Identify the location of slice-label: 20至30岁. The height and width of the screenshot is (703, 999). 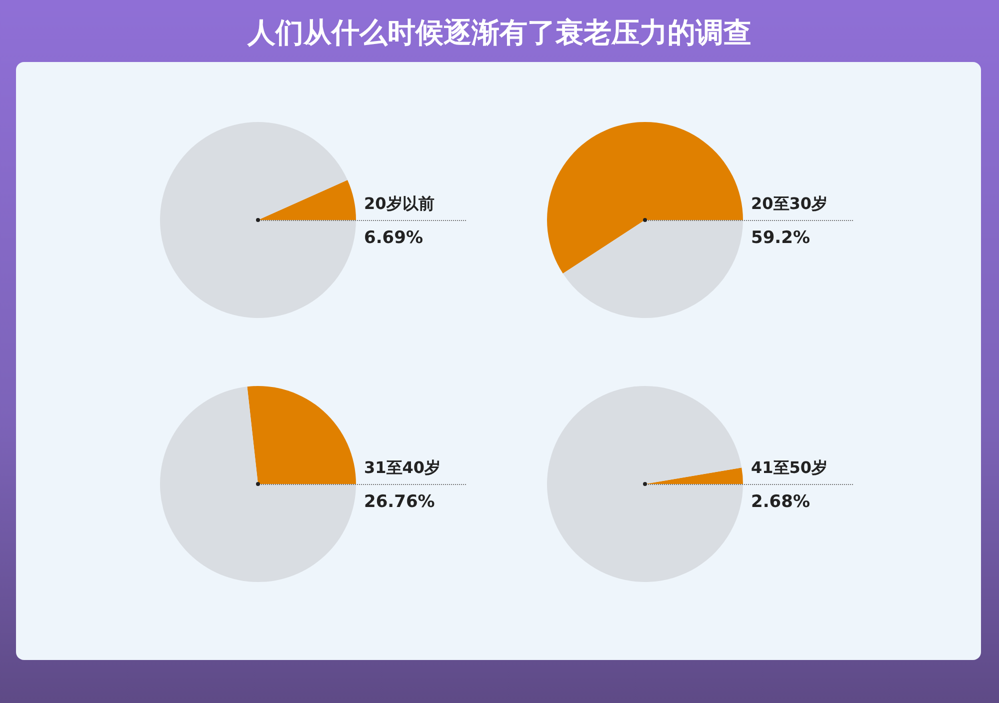
(789, 204).